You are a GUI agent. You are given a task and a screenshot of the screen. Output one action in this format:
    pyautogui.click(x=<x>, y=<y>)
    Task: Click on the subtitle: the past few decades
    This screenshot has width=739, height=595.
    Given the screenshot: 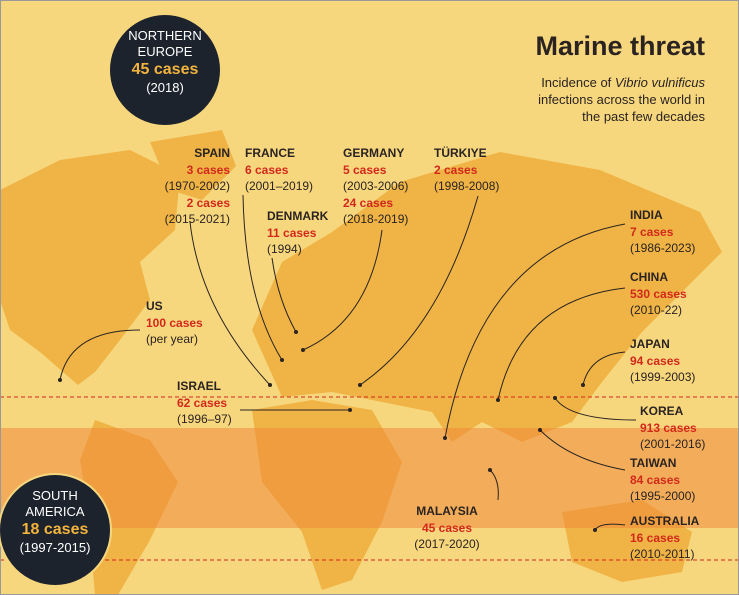 What is the action you would take?
    pyautogui.click(x=643, y=116)
    